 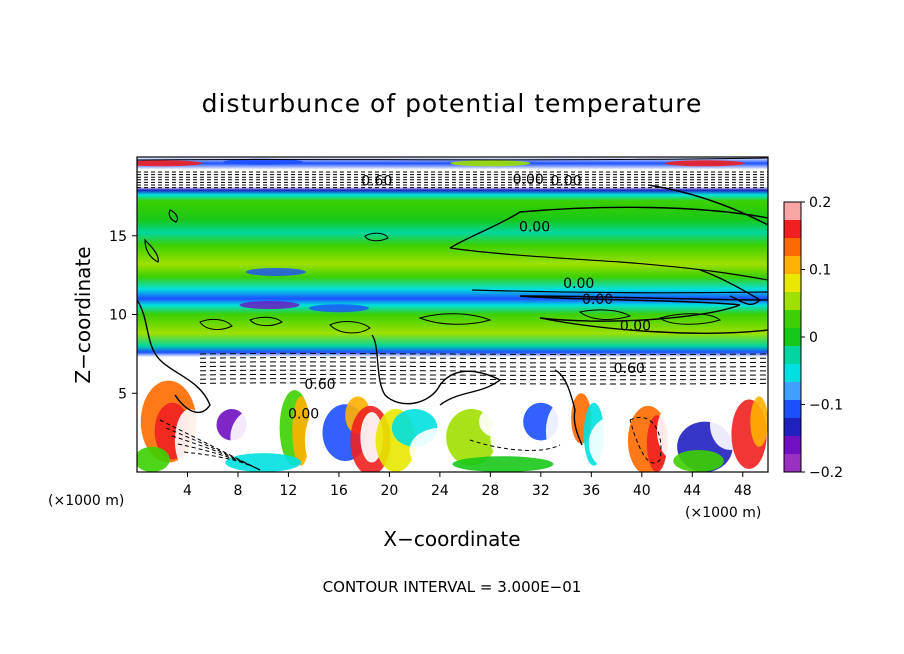 I want to click on colorbar-tick-label: −0.2, so click(x=826, y=473).